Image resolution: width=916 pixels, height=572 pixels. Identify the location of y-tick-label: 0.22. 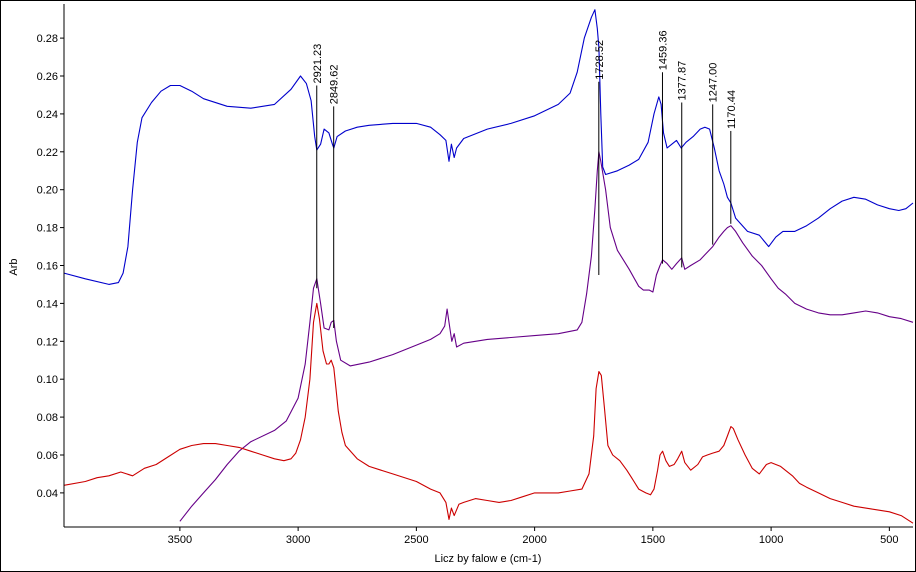
(47, 153).